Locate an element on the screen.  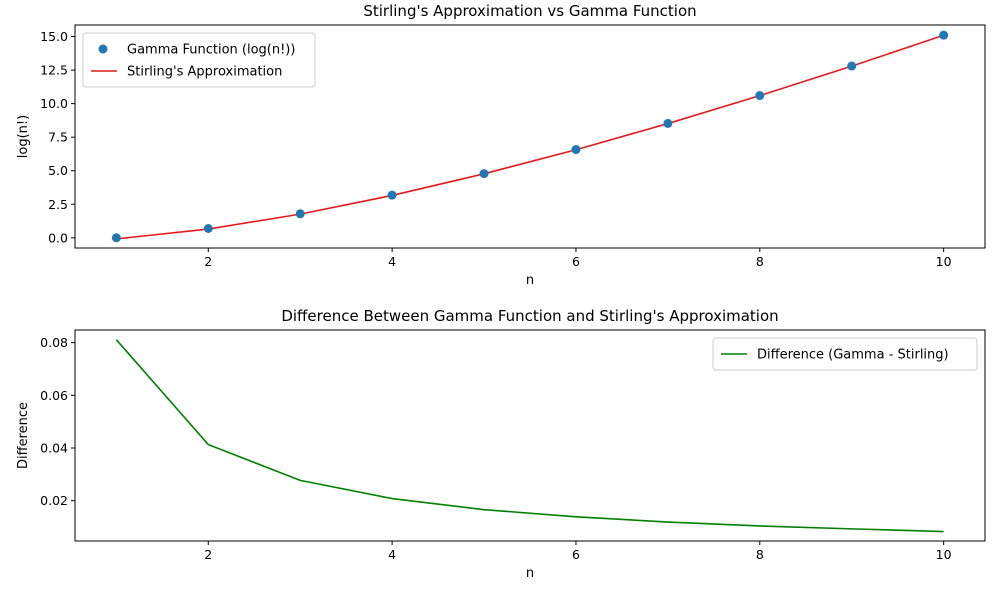
y-tick-label: 0.02 is located at coordinates (54, 500).